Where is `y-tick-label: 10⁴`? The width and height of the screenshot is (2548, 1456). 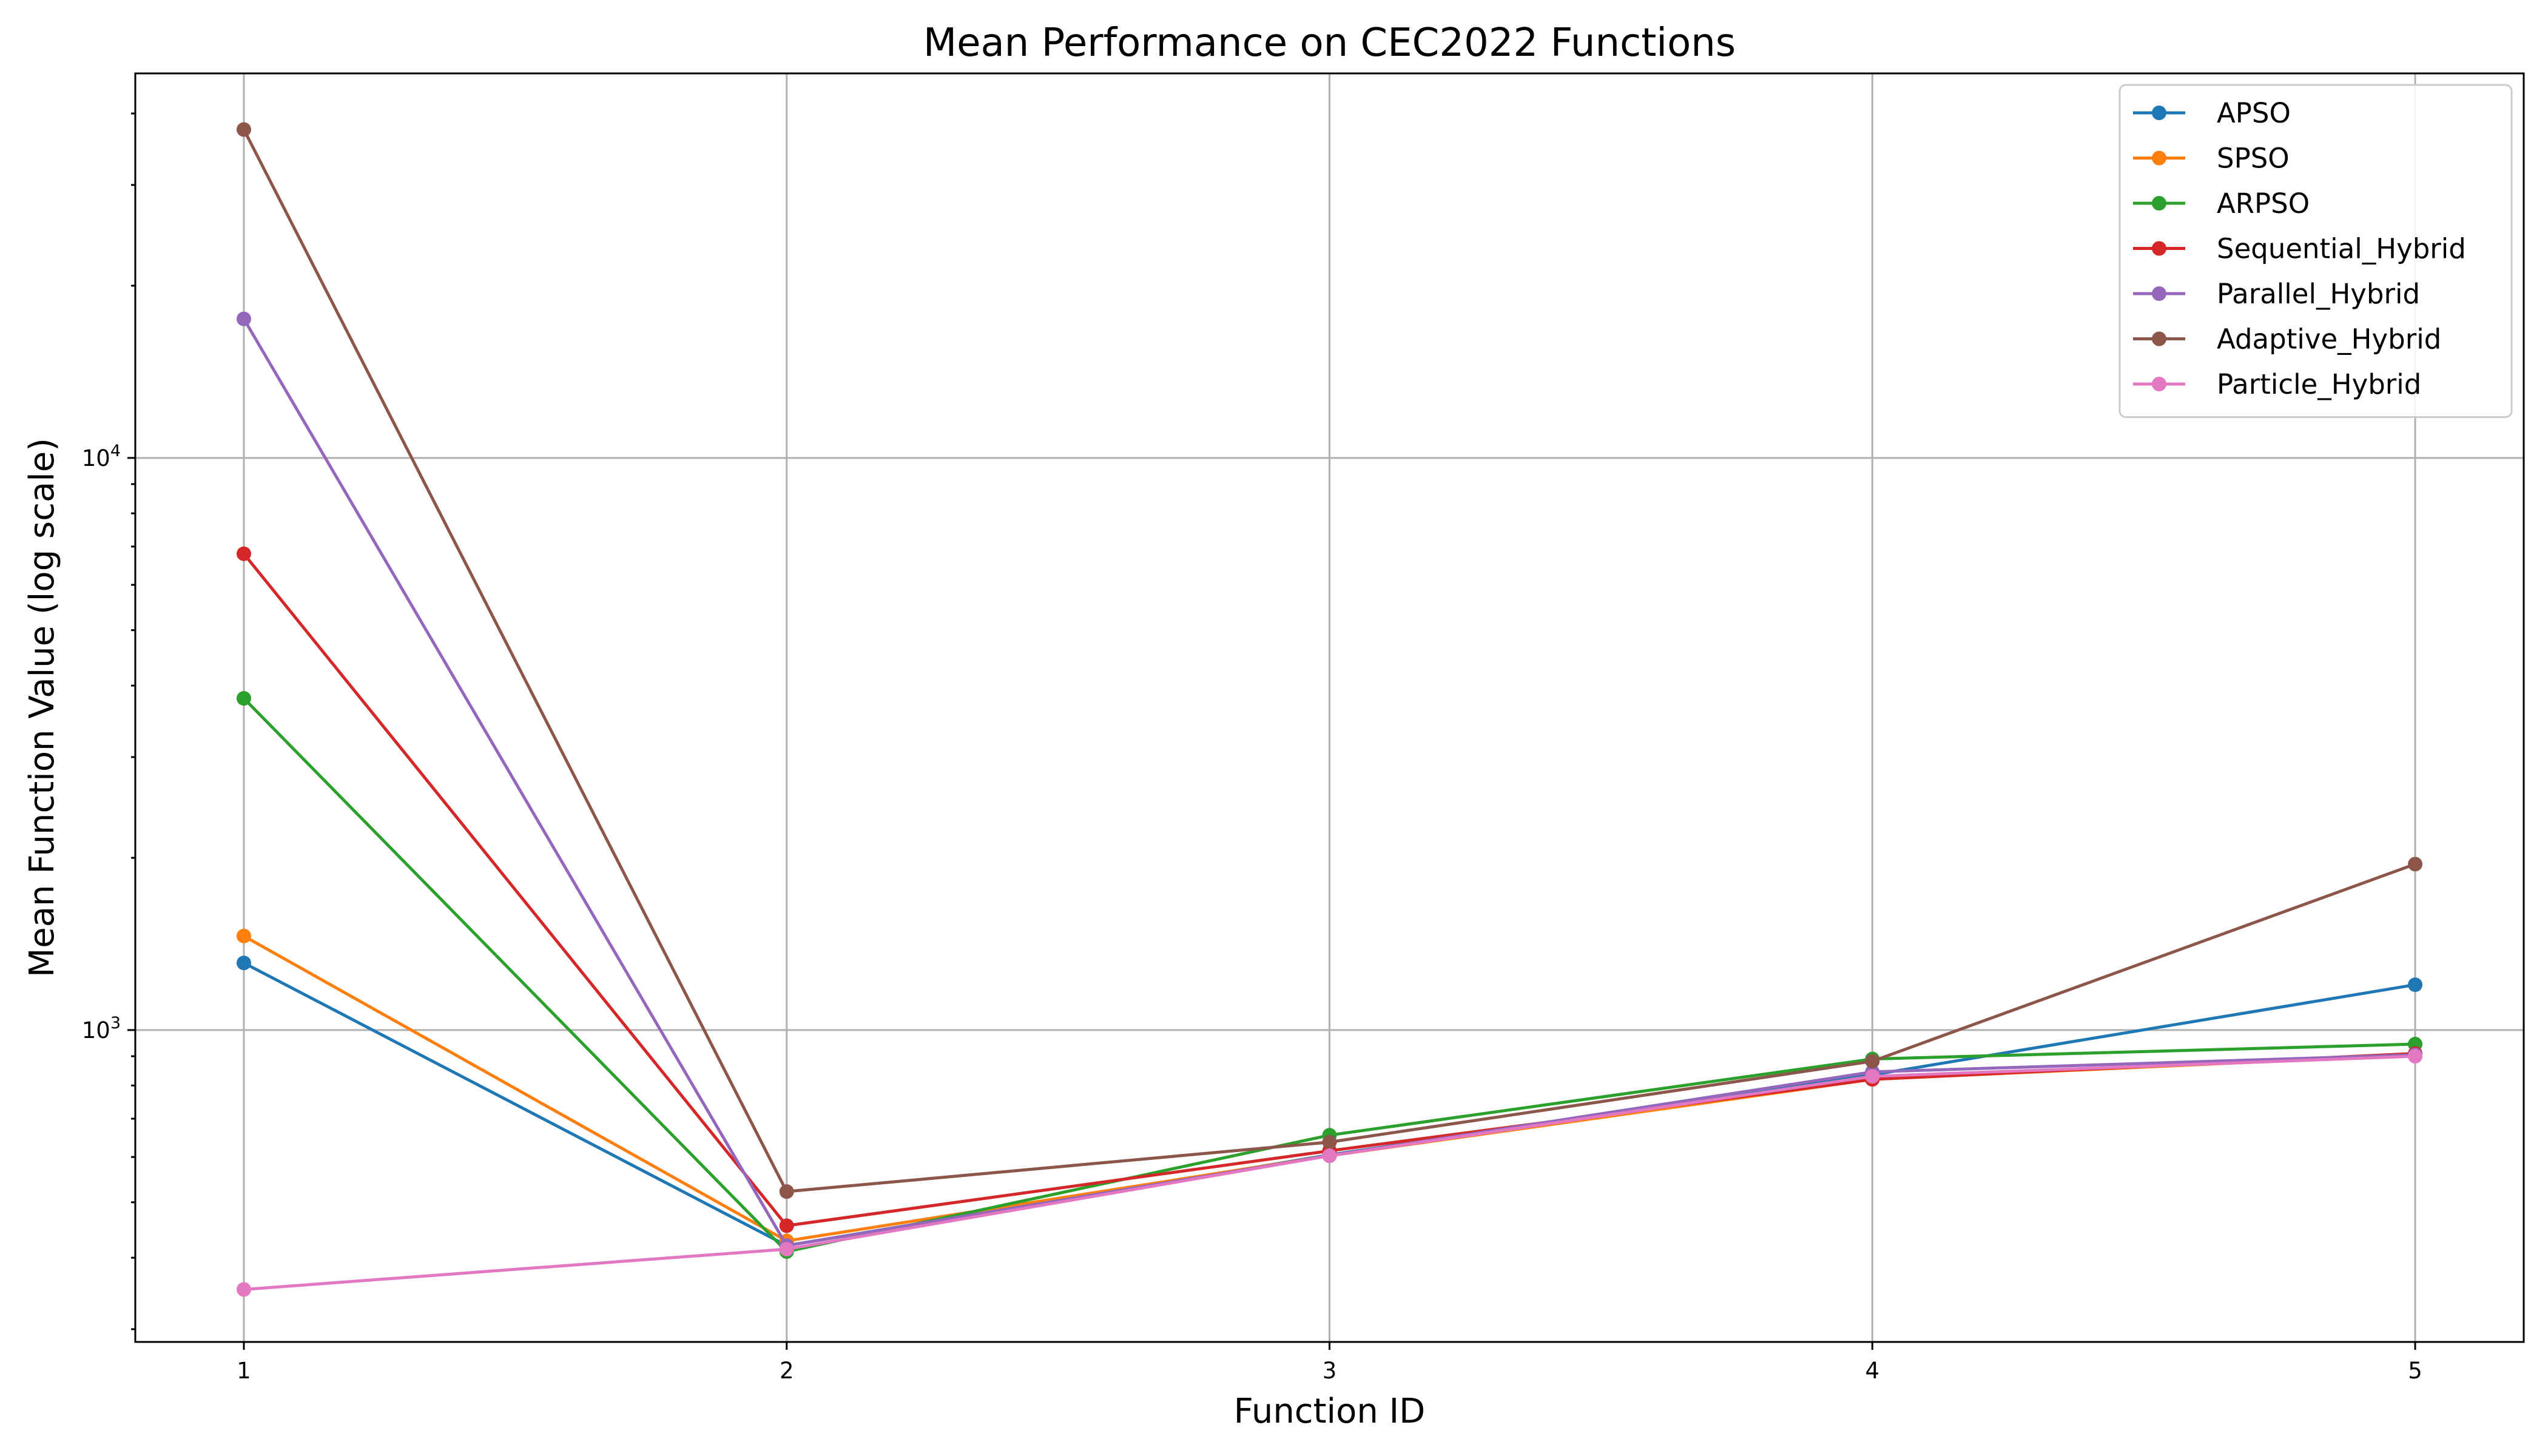
y-tick-label: 10⁴ is located at coordinates (101, 456).